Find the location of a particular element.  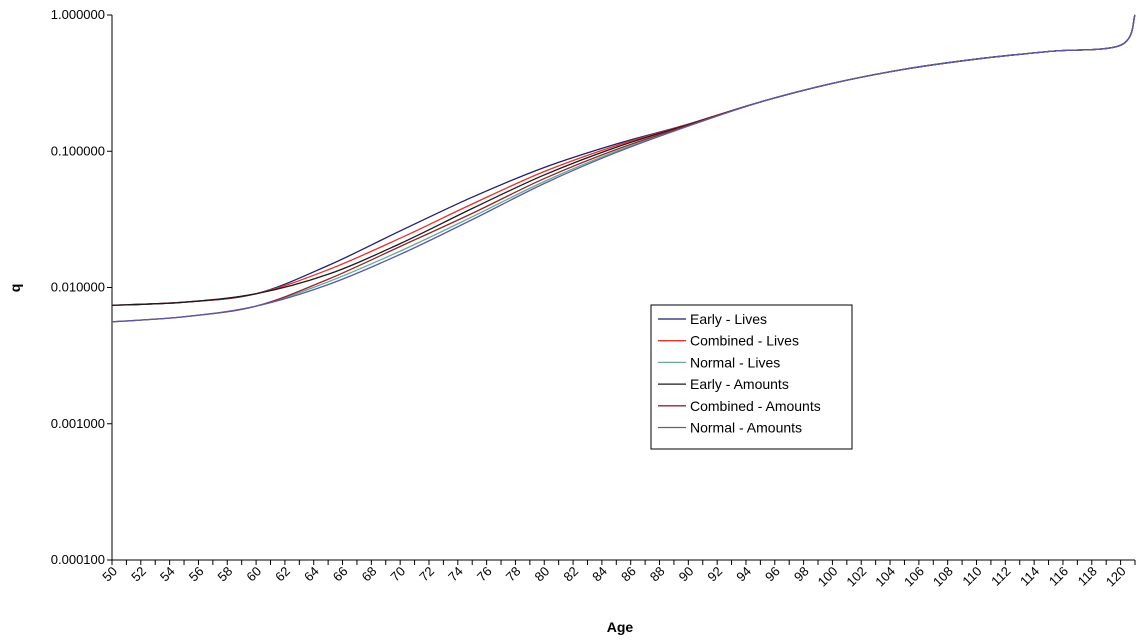

x-tick-label: 116 is located at coordinates (1058, 576).